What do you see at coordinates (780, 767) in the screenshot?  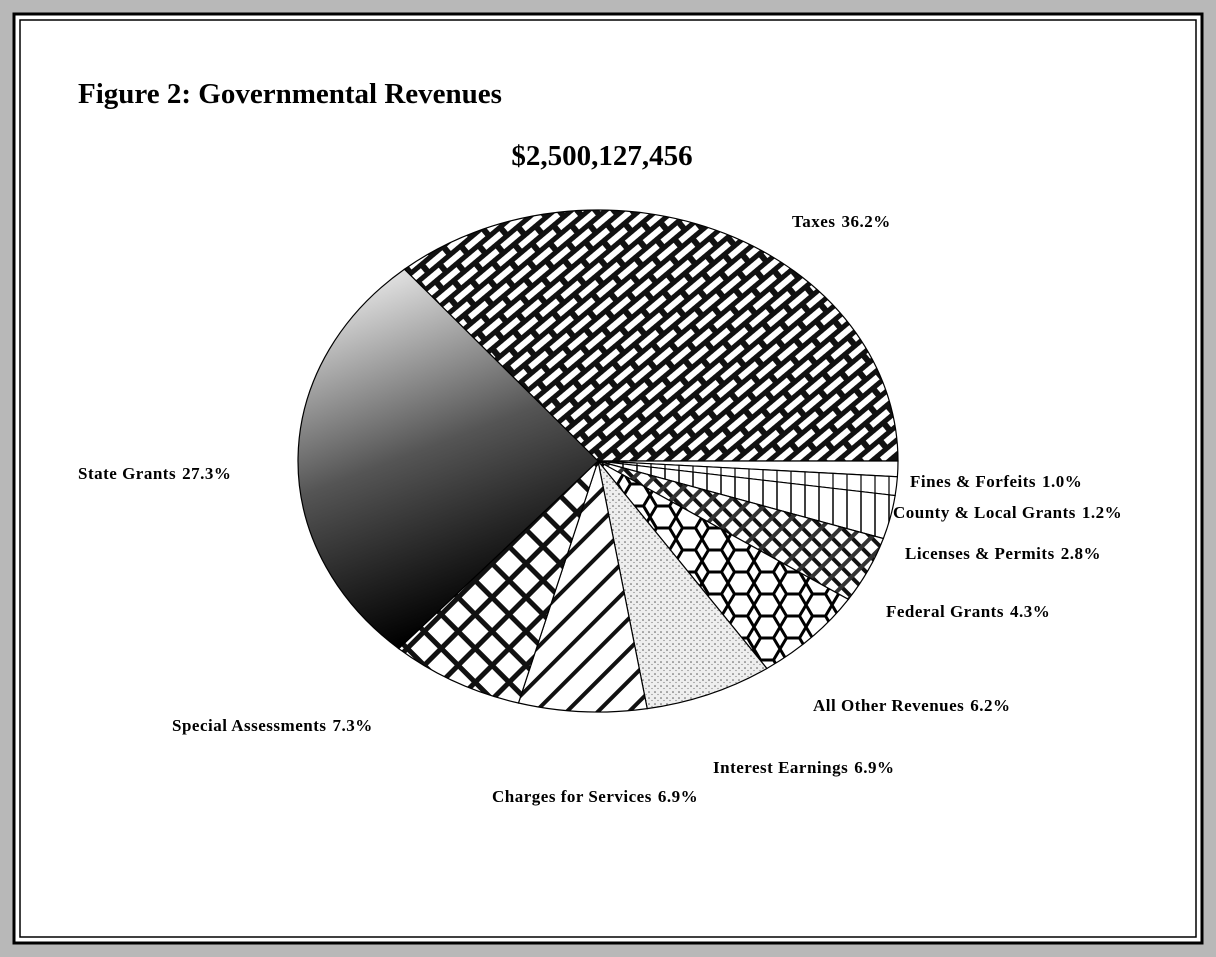 I see `category-label: Interest Earnings` at bounding box center [780, 767].